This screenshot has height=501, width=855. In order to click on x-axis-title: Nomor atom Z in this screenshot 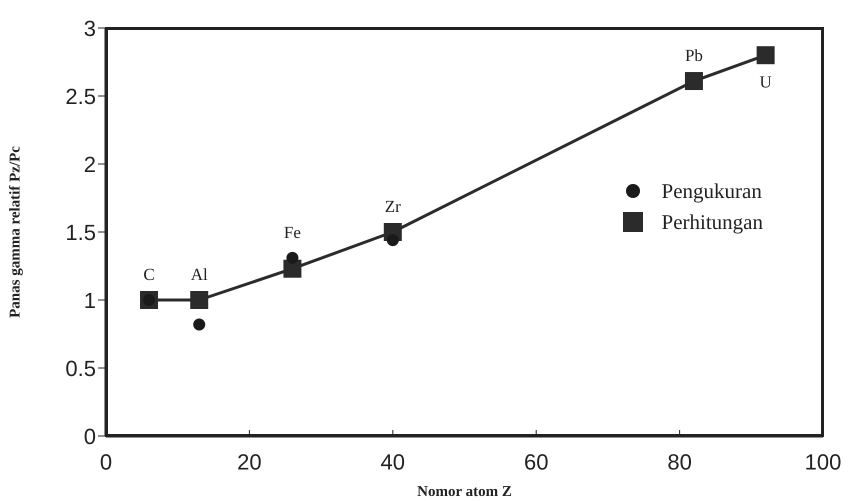, I will do `click(464, 492)`.